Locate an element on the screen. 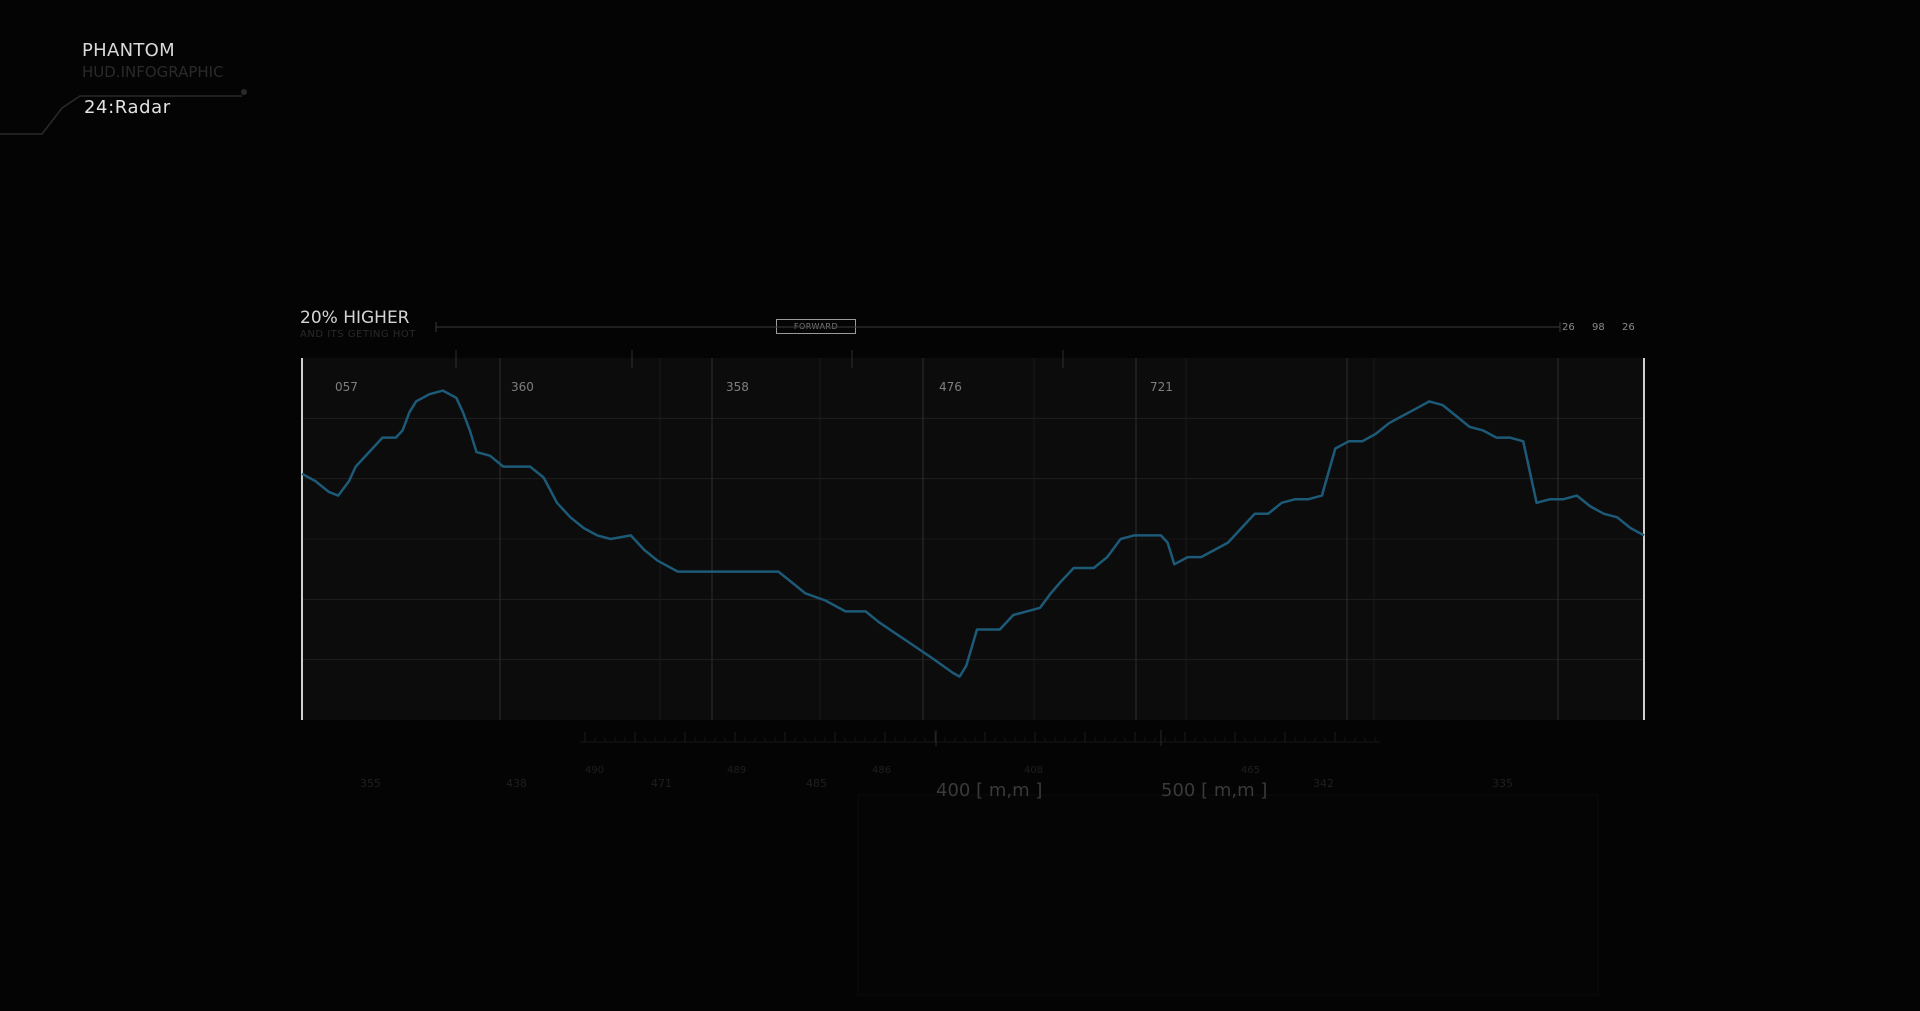  chart-subline: AND ITS GETING HOT is located at coordinates (358, 334).